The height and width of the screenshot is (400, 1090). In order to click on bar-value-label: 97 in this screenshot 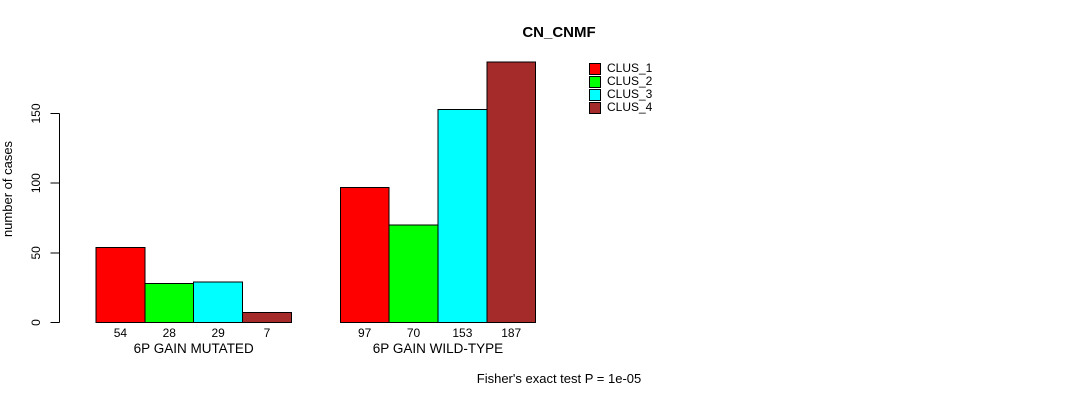, I will do `click(365, 333)`.